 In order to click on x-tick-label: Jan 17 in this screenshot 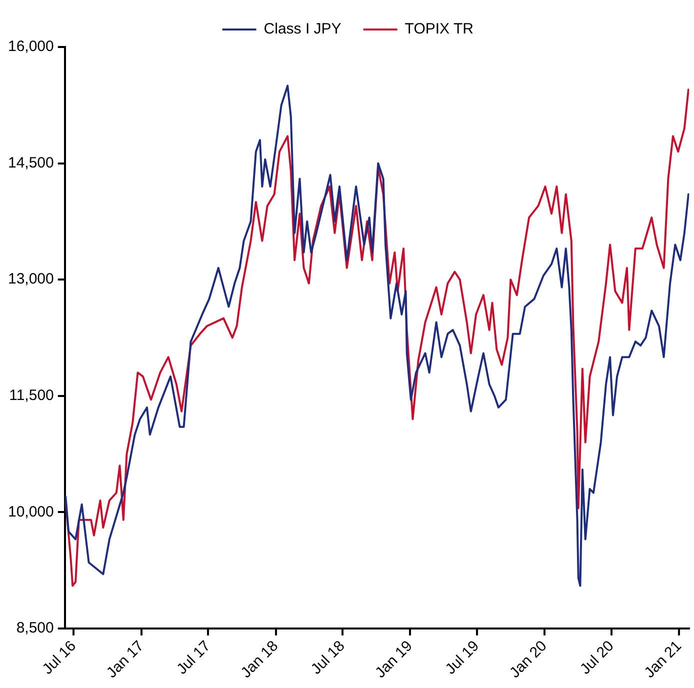, I will do `click(125, 660)`.